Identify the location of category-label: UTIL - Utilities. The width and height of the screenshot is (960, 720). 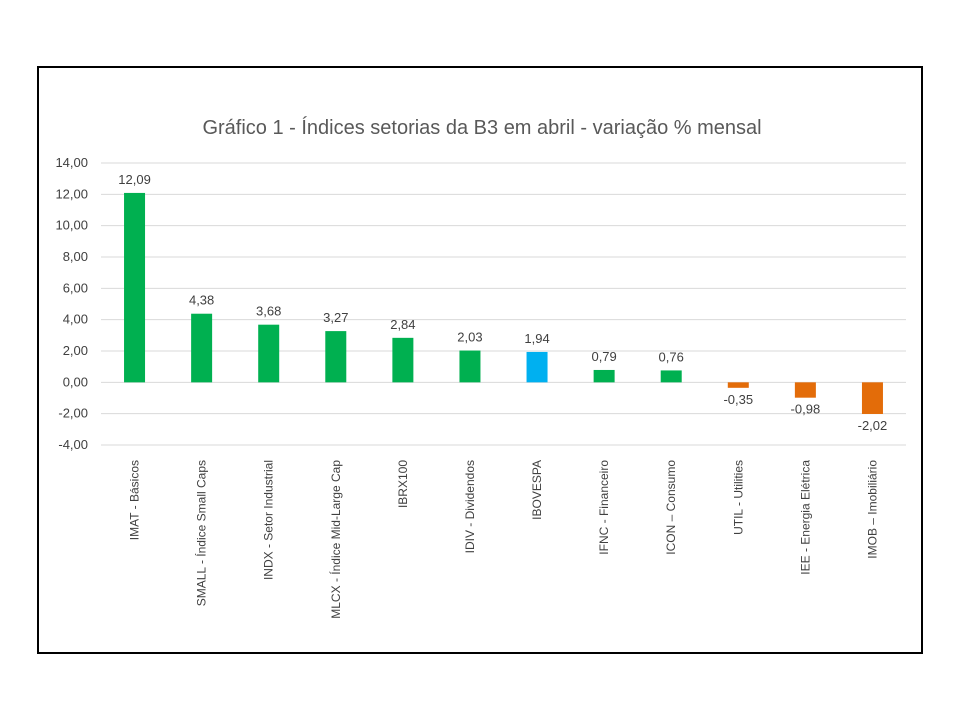
(738, 497).